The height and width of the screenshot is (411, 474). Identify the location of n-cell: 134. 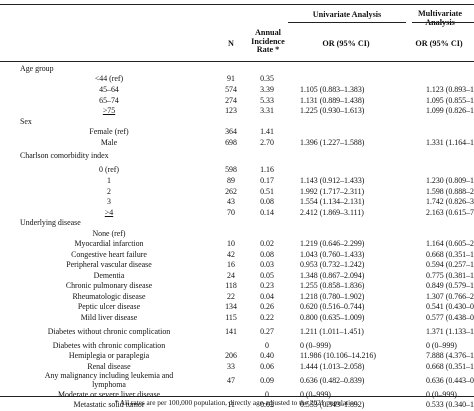
(231, 307).